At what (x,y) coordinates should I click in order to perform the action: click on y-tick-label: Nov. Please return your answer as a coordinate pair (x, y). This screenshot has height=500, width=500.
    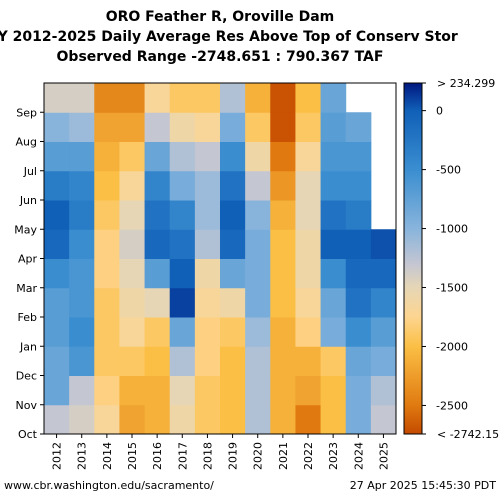
    Looking at the image, I should click on (27, 405).